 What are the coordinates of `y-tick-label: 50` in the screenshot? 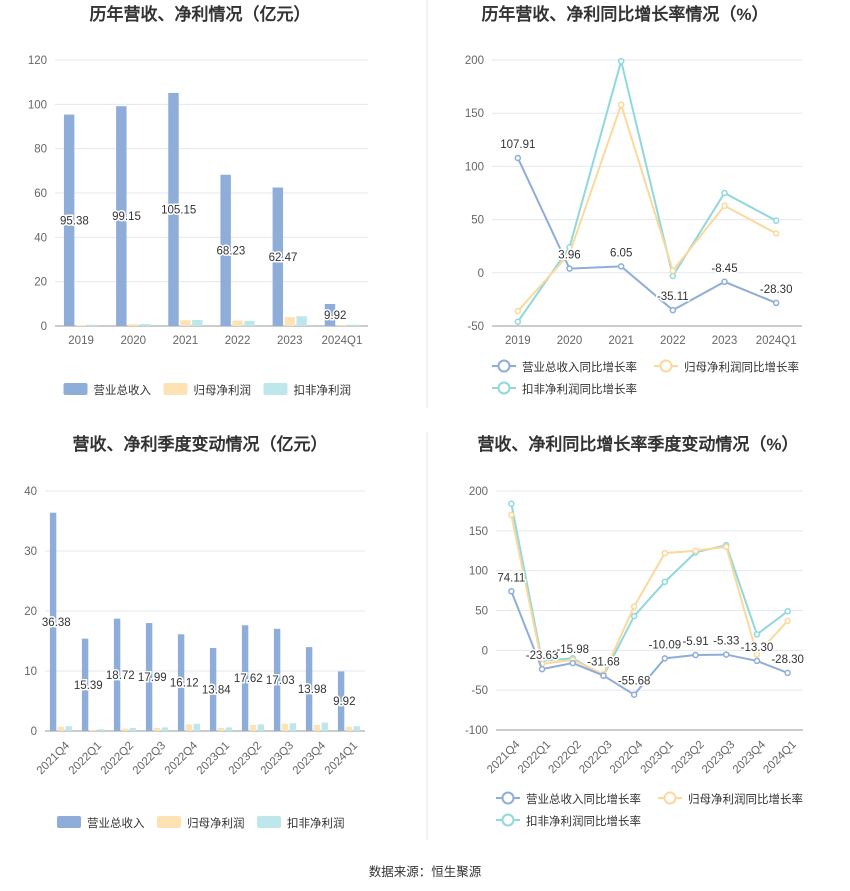 It's located at (477, 221).